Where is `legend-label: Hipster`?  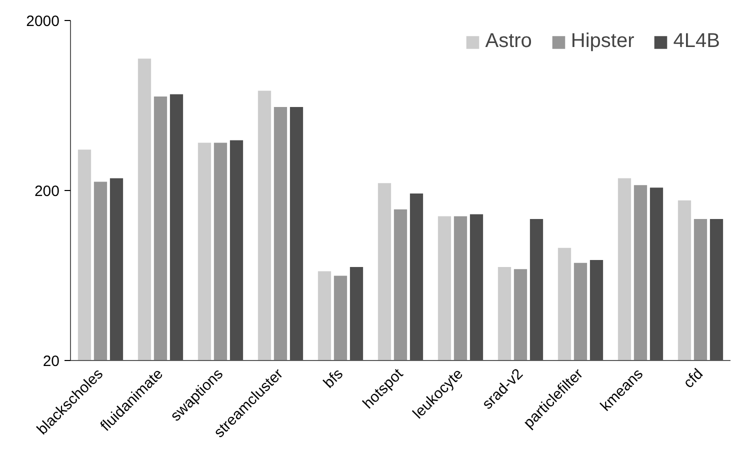 legend-label: Hipster is located at coordinates (602, 41).